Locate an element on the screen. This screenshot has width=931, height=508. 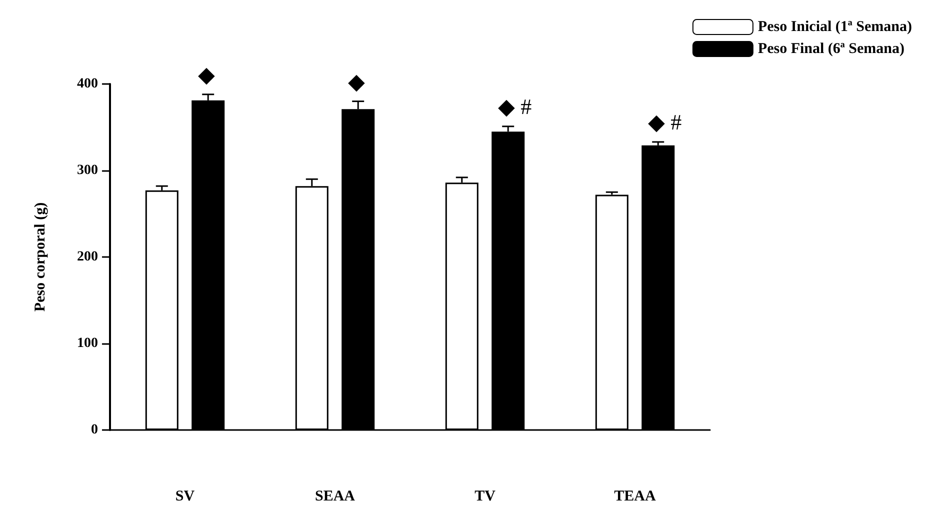
x-tick-label: TEAA is located at coordinates (635, 496).